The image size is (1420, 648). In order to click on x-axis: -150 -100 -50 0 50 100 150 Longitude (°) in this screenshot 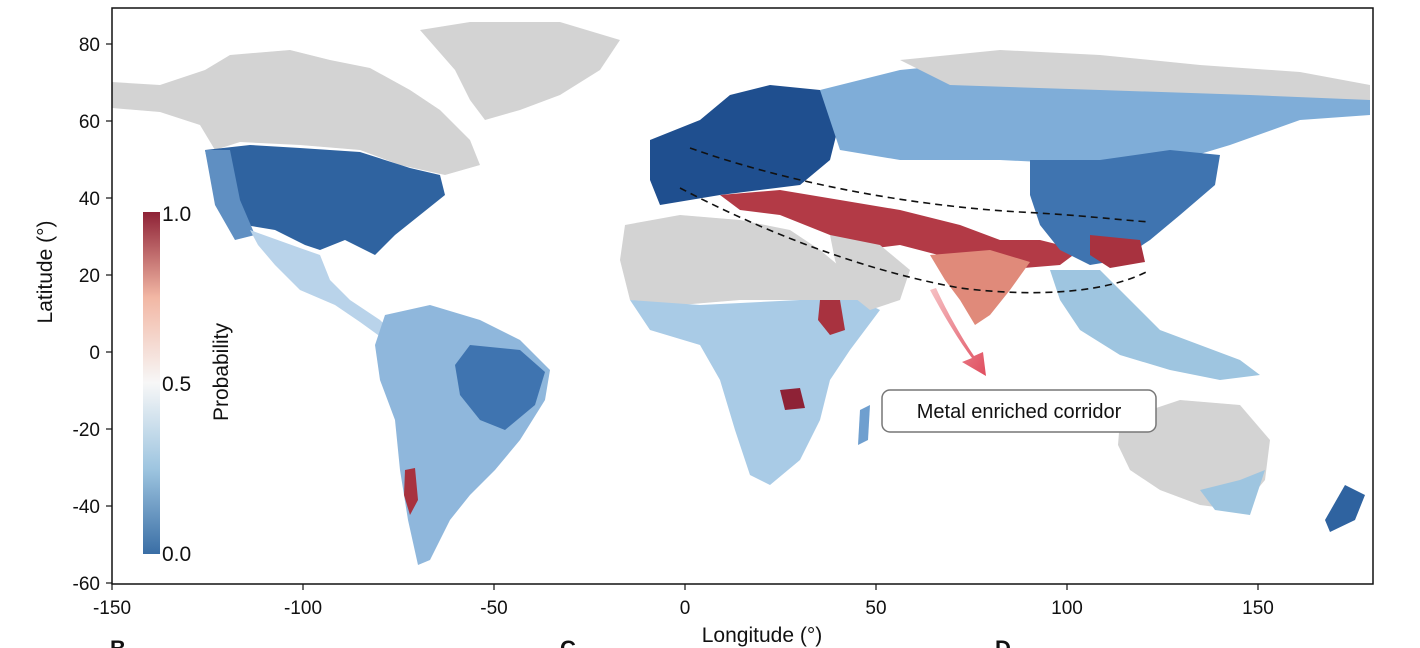, I will do `click(683, 615)`.